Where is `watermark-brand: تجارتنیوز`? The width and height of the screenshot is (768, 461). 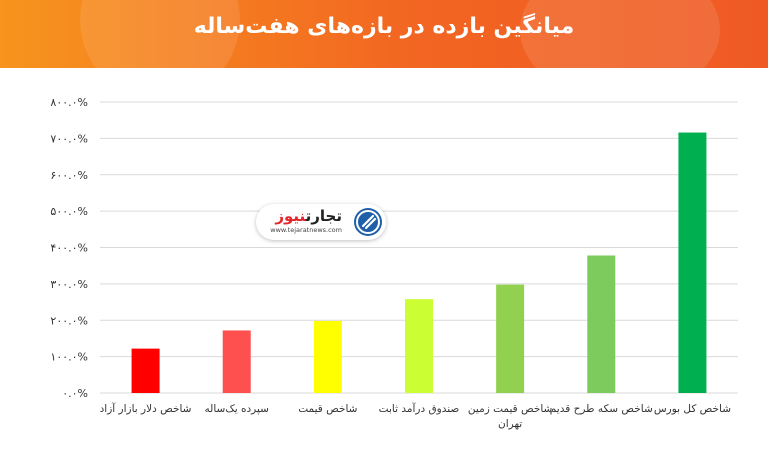 watermark-brand: تجارتنیوز is located at coordinates (308, 216).